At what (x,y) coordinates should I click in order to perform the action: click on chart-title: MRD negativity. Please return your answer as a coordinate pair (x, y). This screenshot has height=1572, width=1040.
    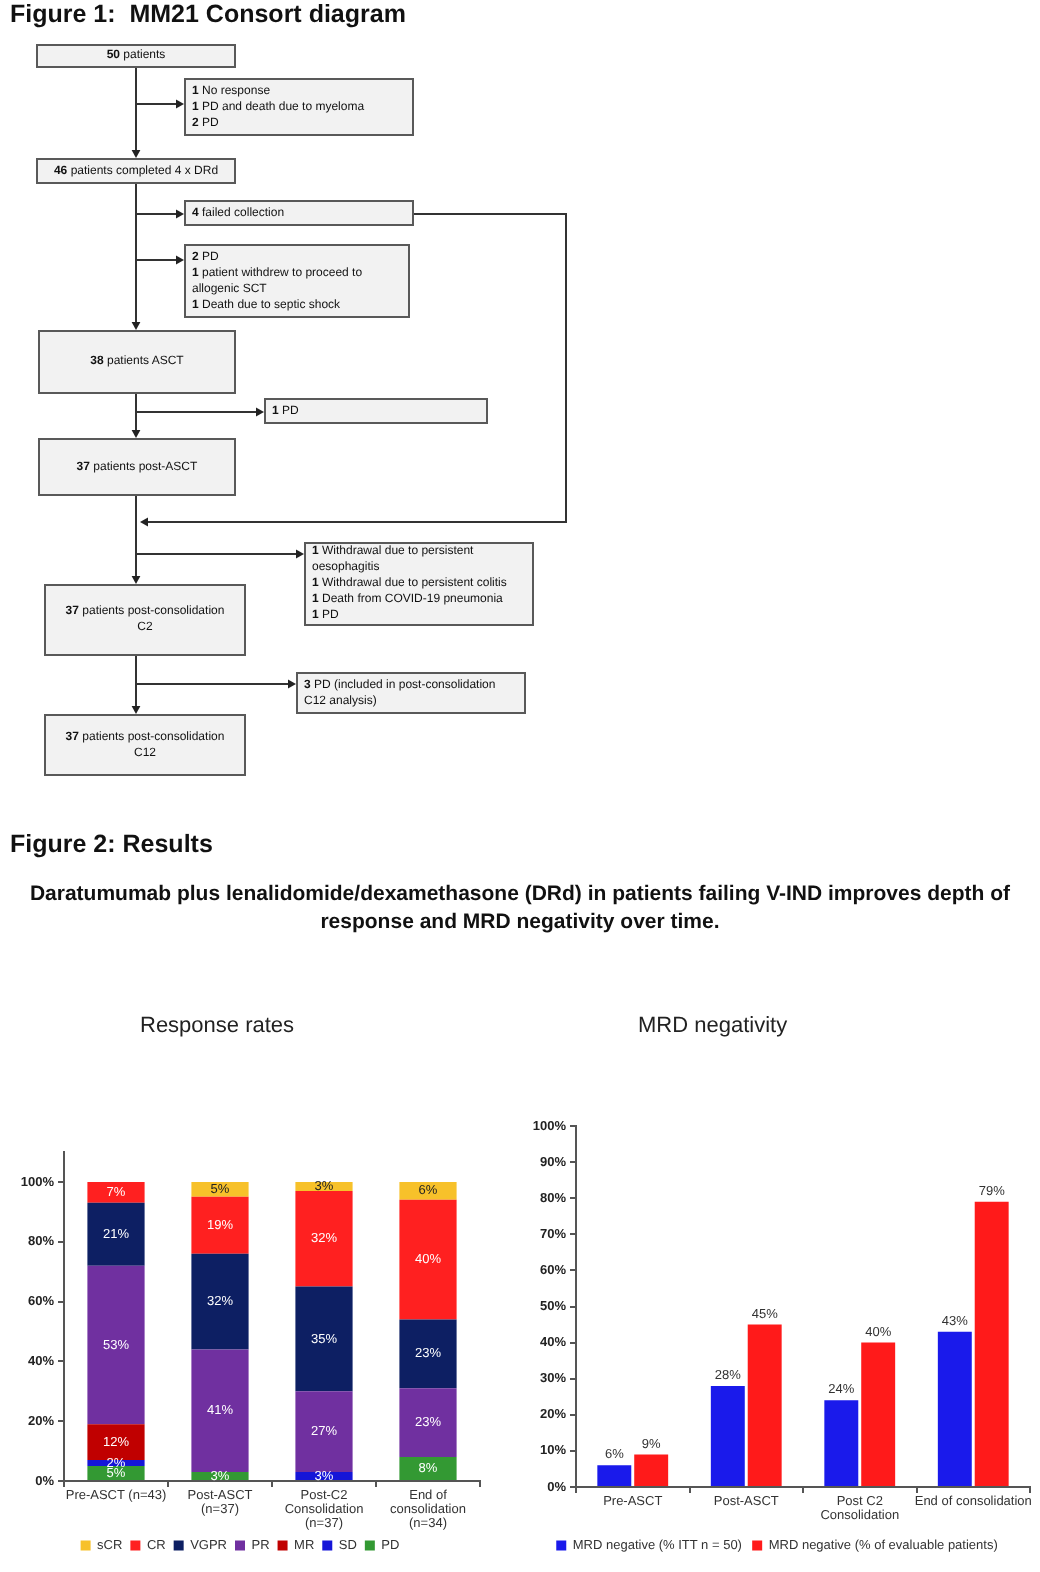
    Looking at the image, I should click on (713, 1027).